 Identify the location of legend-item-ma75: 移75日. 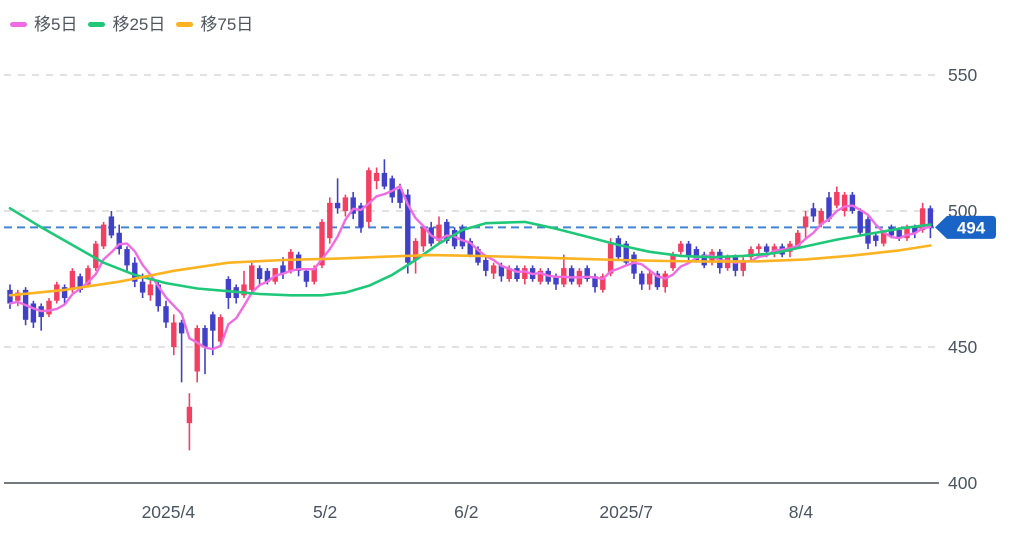
(214, 24).